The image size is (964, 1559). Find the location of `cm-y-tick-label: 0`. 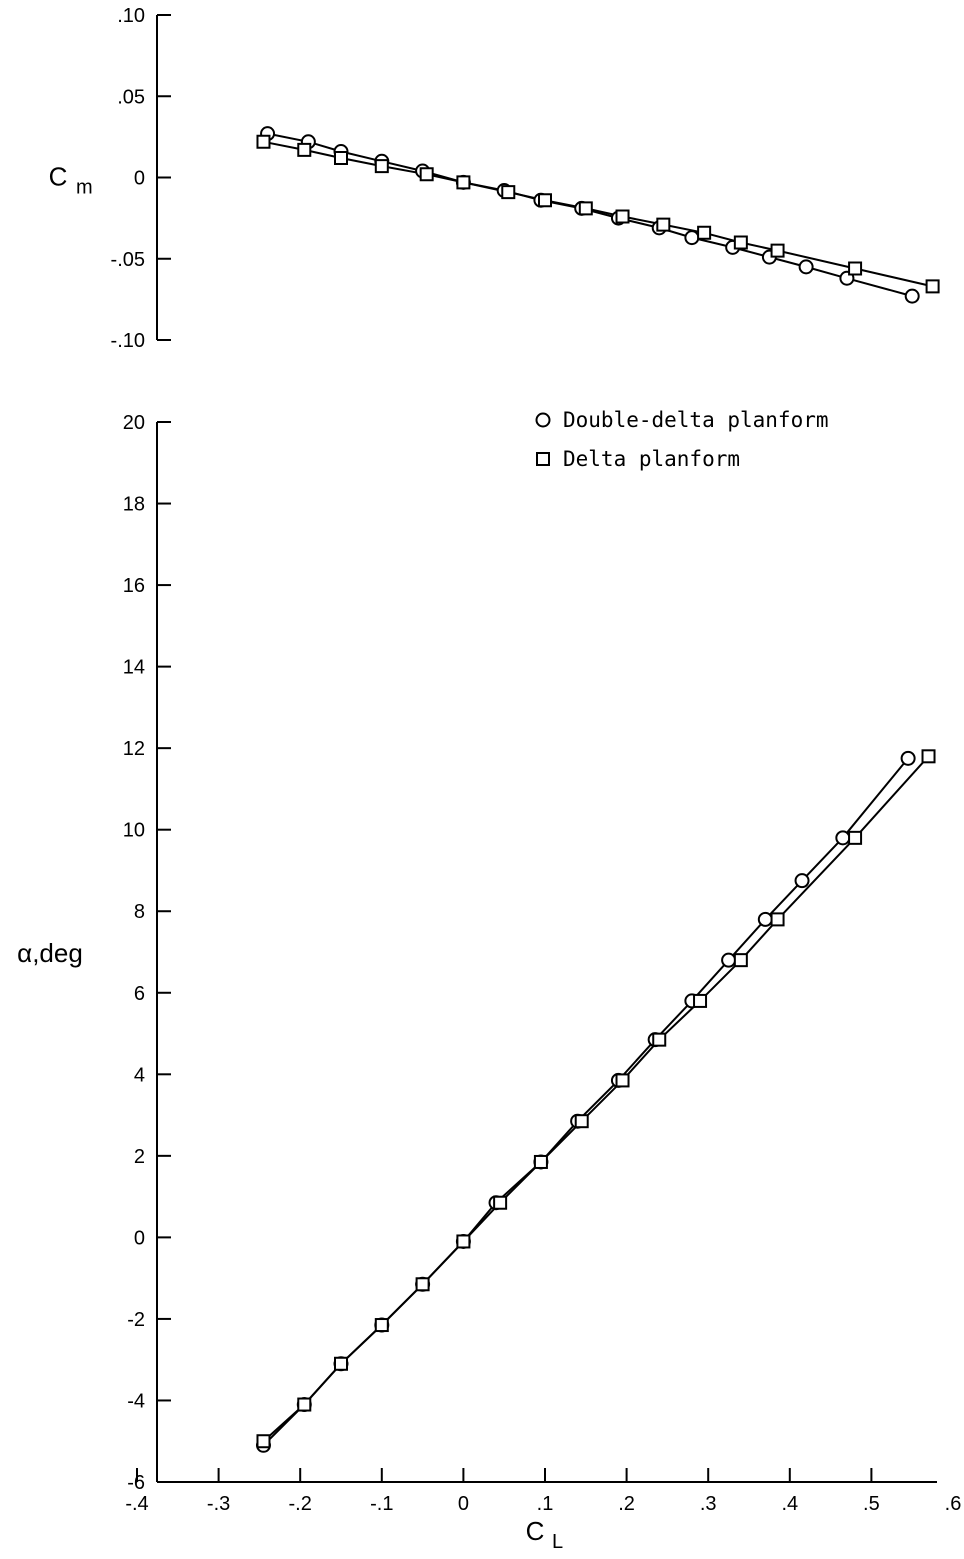

cm-y-tick-label: 0 is located at coordinates (139, 179).